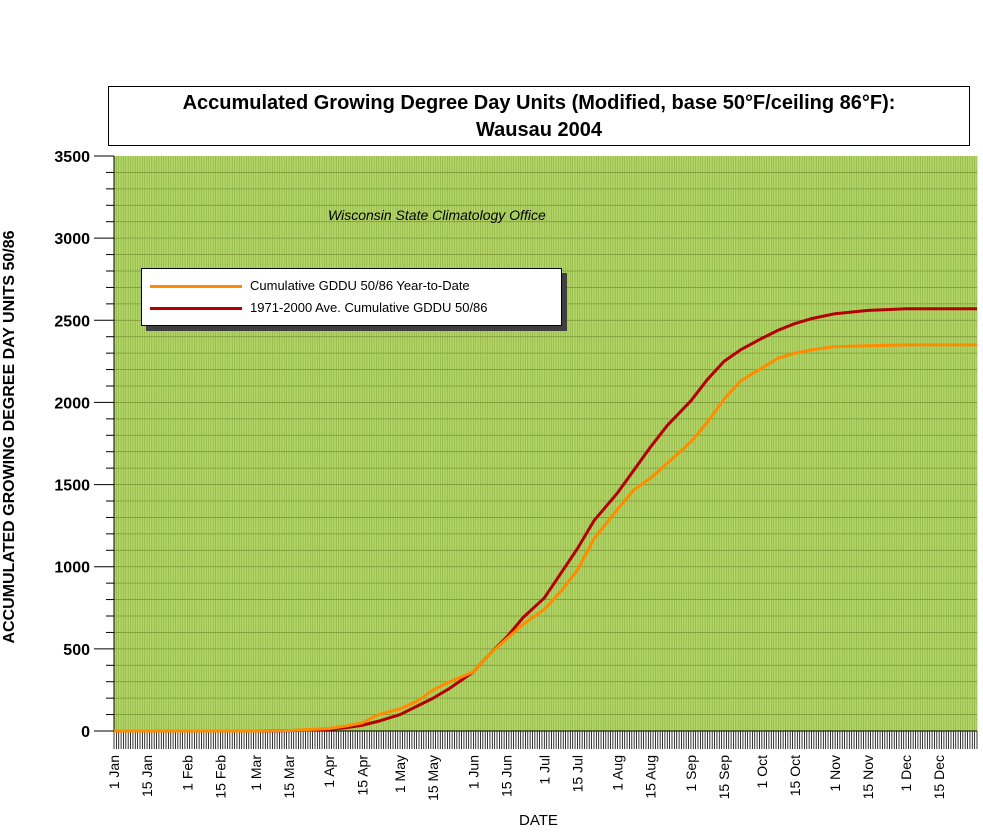  What do you see at coordinates (187, 773) in the screenshot?
I see `x-tick-label: 1 Feb` at bounding box center [187, 773].